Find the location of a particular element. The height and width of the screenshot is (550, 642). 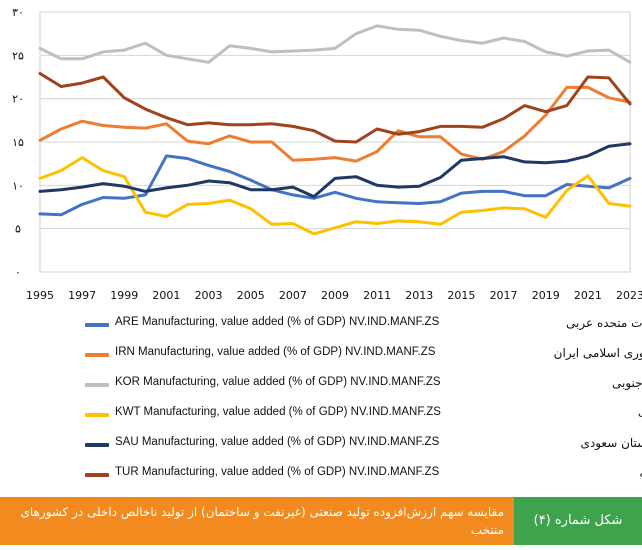

x-tick-label: 2021 is located at coordinates (588, 295).